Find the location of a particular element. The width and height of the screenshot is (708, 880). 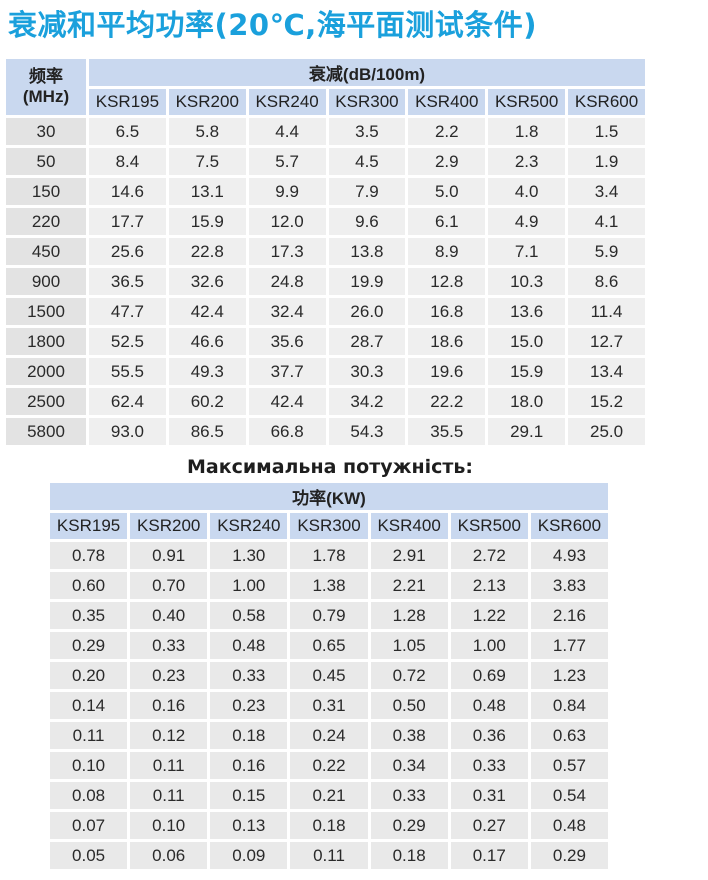

power-section-title: Максимальна потужність: is located at coordinates (330, 467).